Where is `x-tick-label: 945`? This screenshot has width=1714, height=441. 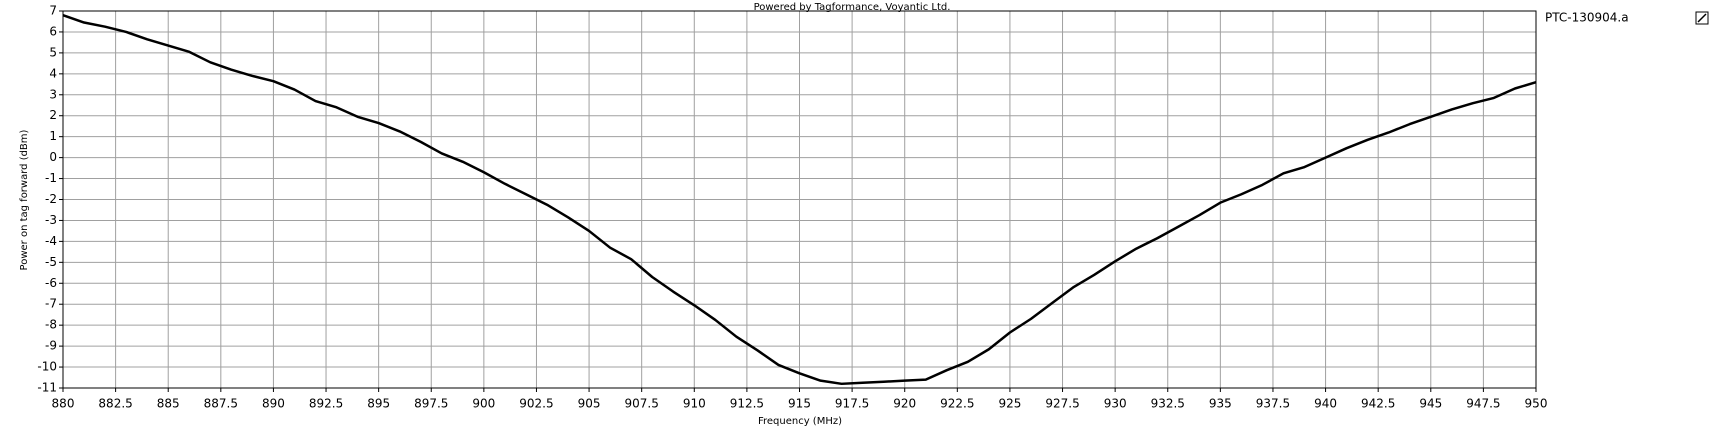
x-tick-label: 945 is located at coordinates (1430, 404).